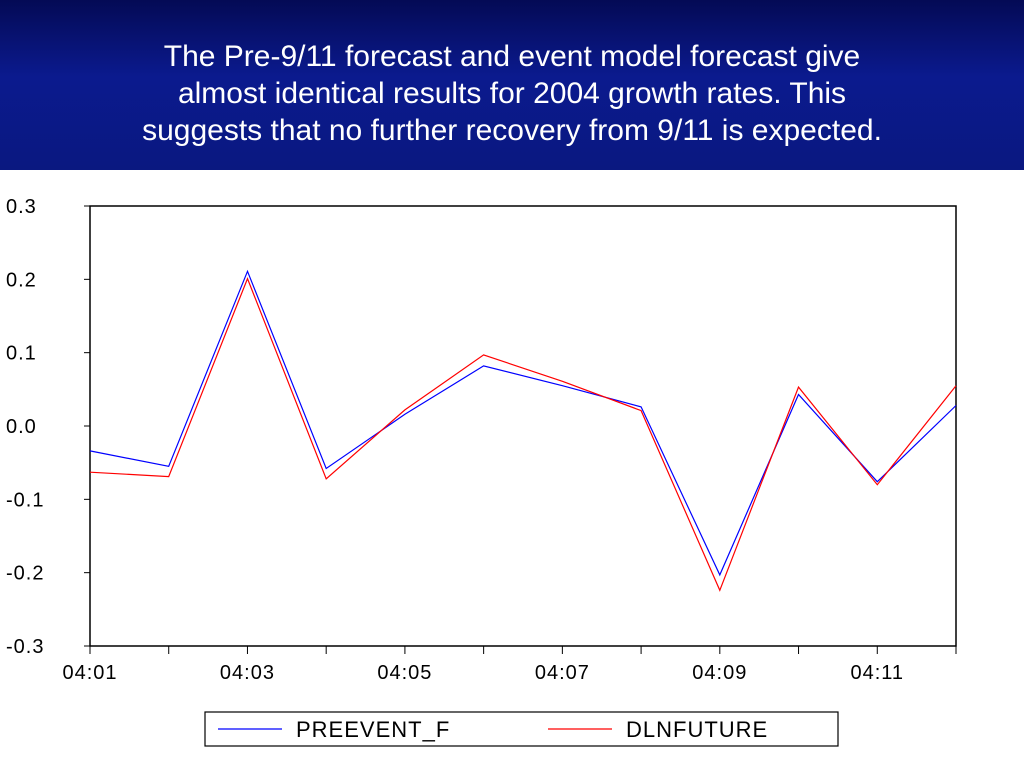 The width and height of the screenshot is (1024, 768). What do you see at coordinates (719, 673) in the screenshot?
I see `x-tick-label: 04:09` at bounding box center [719, 673].